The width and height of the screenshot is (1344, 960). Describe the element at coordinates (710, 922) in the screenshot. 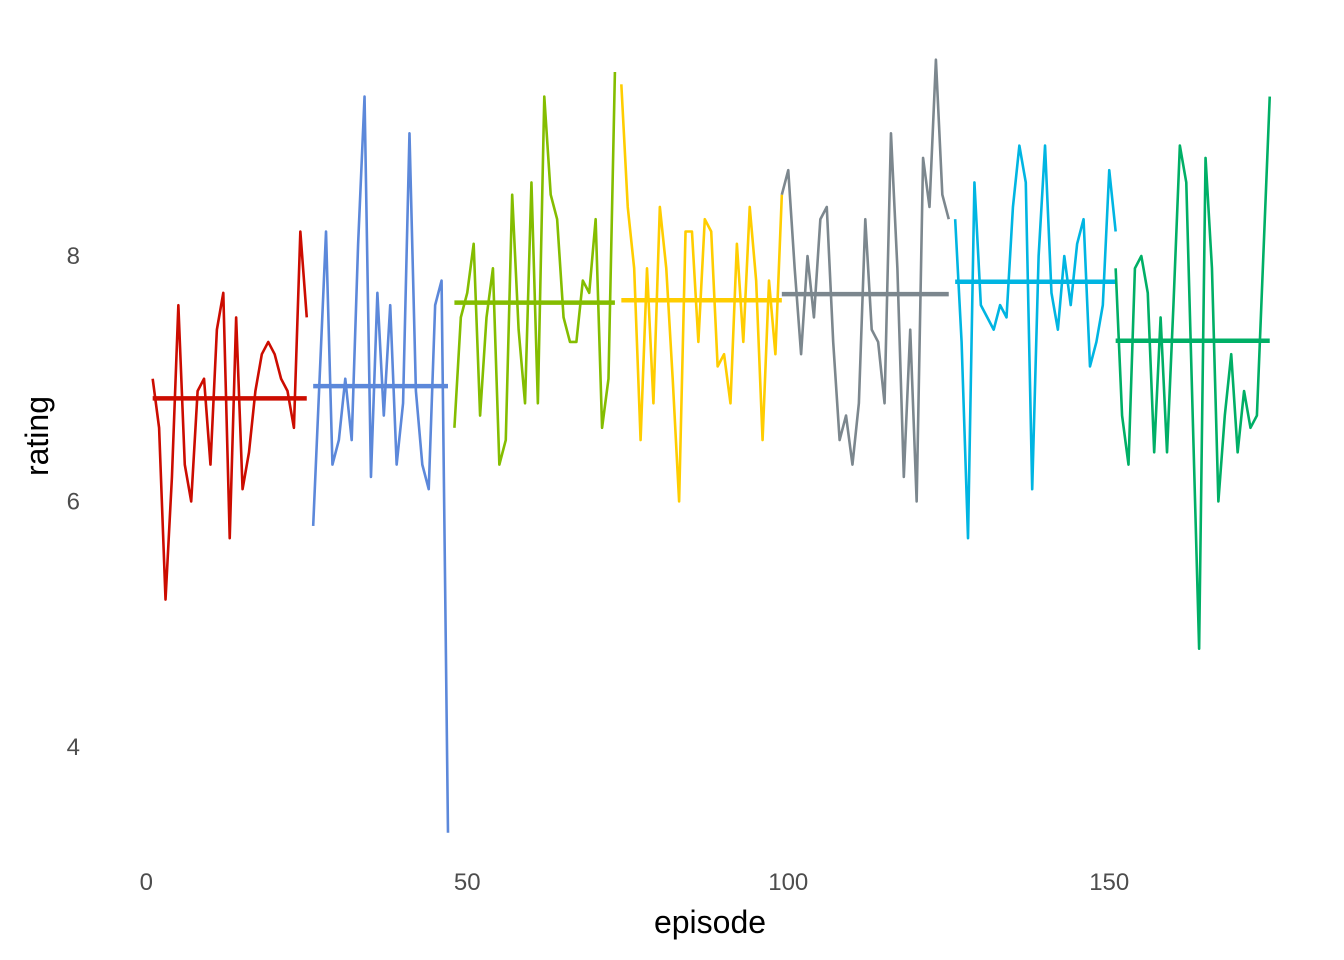

I see `x-axis-title: episode` at that location.